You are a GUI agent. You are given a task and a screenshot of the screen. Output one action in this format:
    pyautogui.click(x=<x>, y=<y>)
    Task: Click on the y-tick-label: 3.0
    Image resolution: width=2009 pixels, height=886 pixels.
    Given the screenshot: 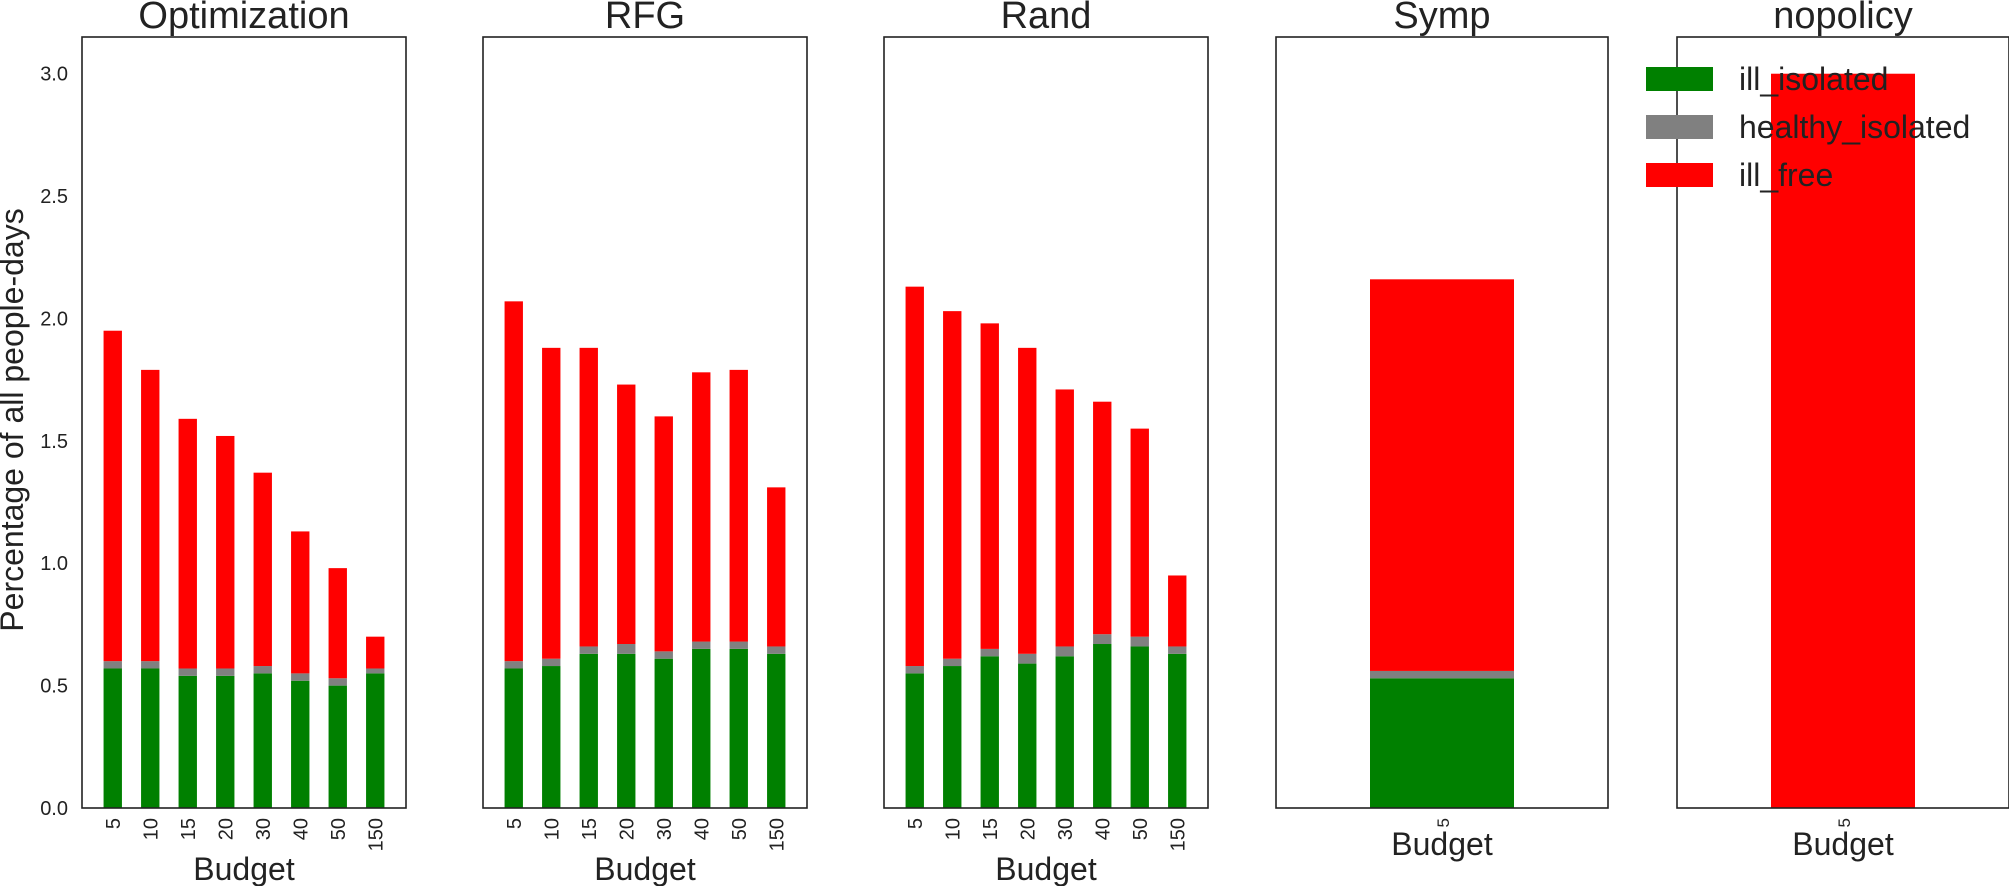 What is the action you would take?
    pyautogui.click(x=54, y=75)
    